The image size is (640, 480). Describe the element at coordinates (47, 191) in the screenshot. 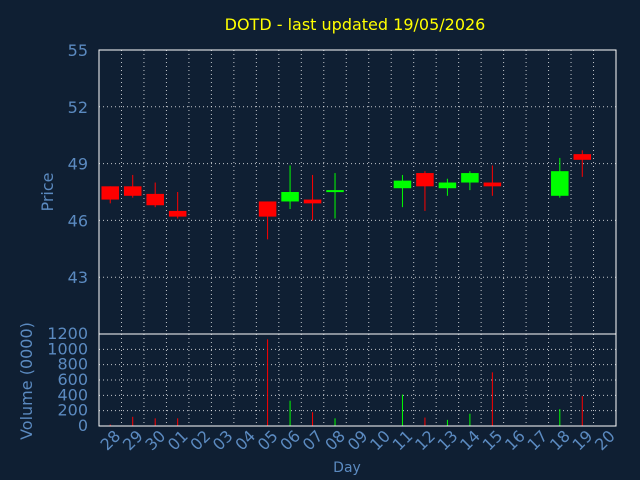

I see `y-axis-label: Price` at that location.